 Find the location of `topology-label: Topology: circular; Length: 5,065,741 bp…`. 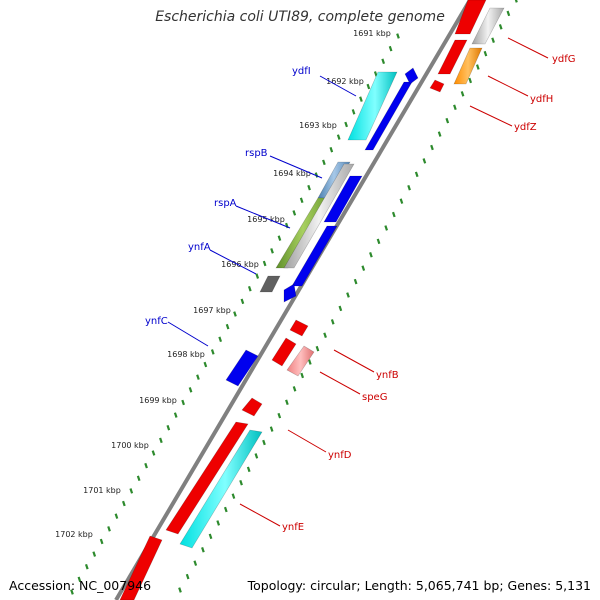

topology-label: Topology: circular; Length: 5,065,741 bp… is located at coordinates (419, 585).